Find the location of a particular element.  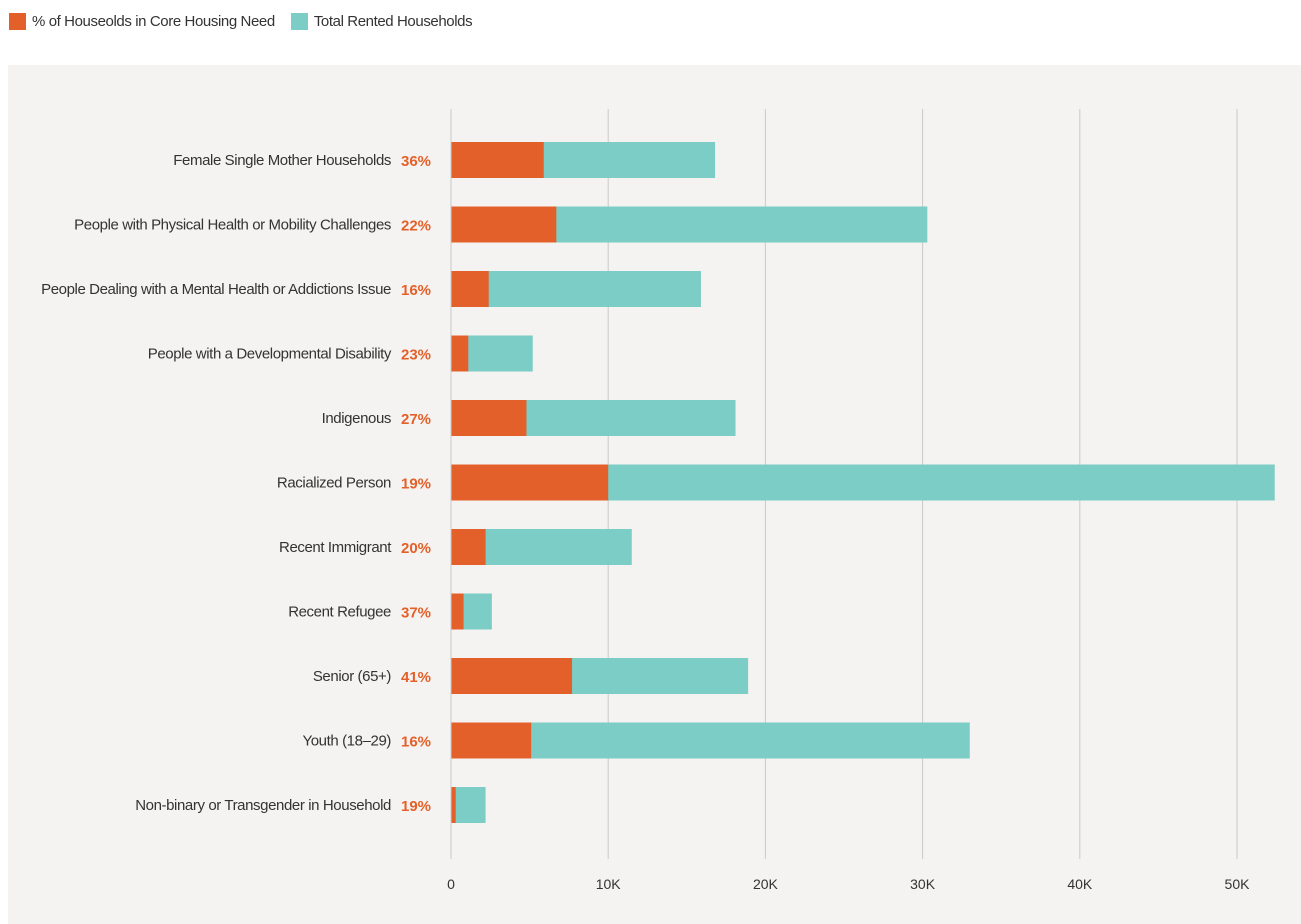

percent-label: 20% is located at coordinates (416, 548).